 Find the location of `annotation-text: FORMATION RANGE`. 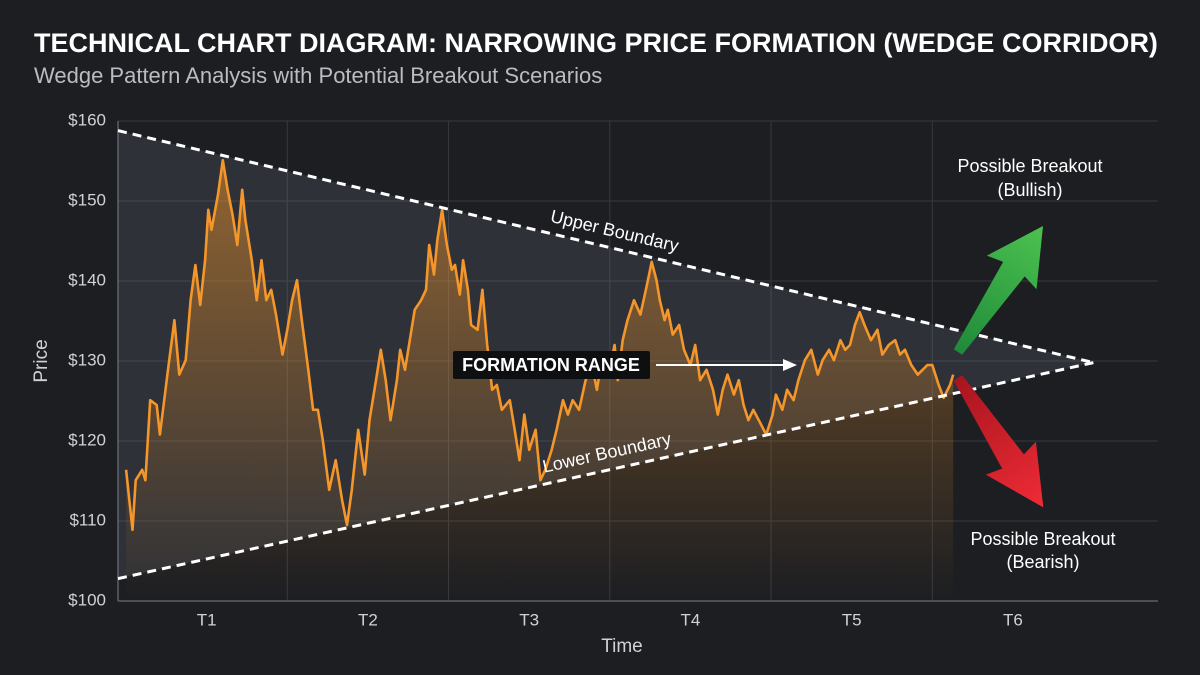

annotation-text: FORMATION RANGE is located at coordinates (551, 365).